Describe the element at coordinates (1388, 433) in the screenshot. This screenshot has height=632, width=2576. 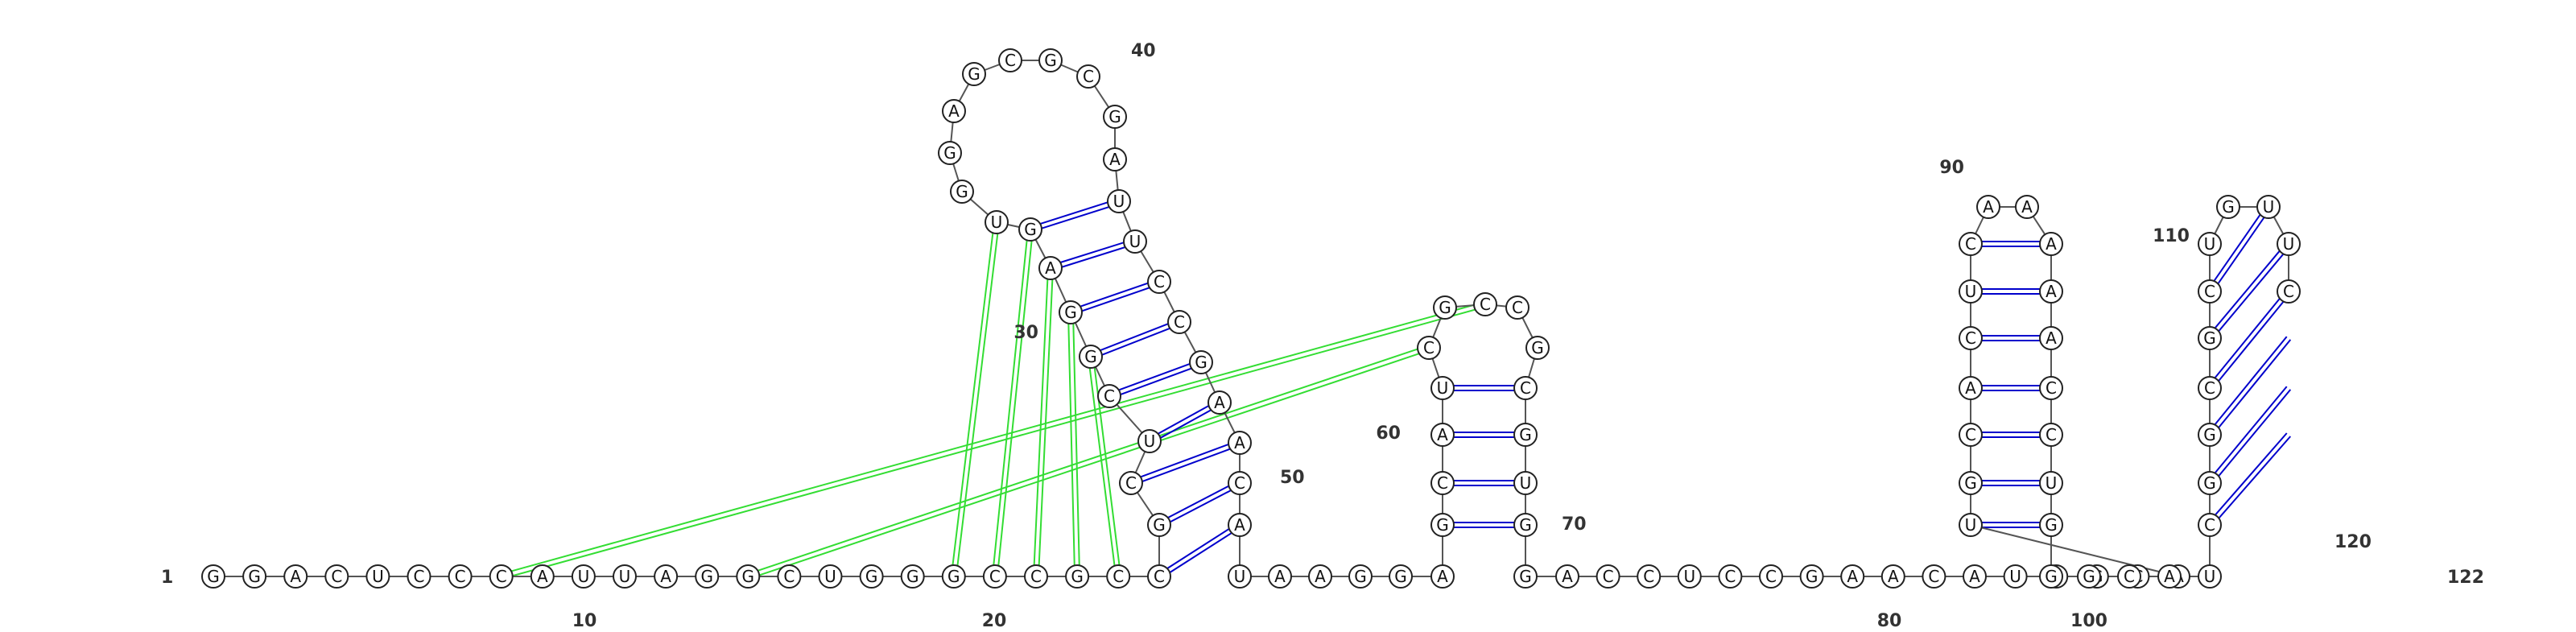
I see `position-label-60: 60` at that location.